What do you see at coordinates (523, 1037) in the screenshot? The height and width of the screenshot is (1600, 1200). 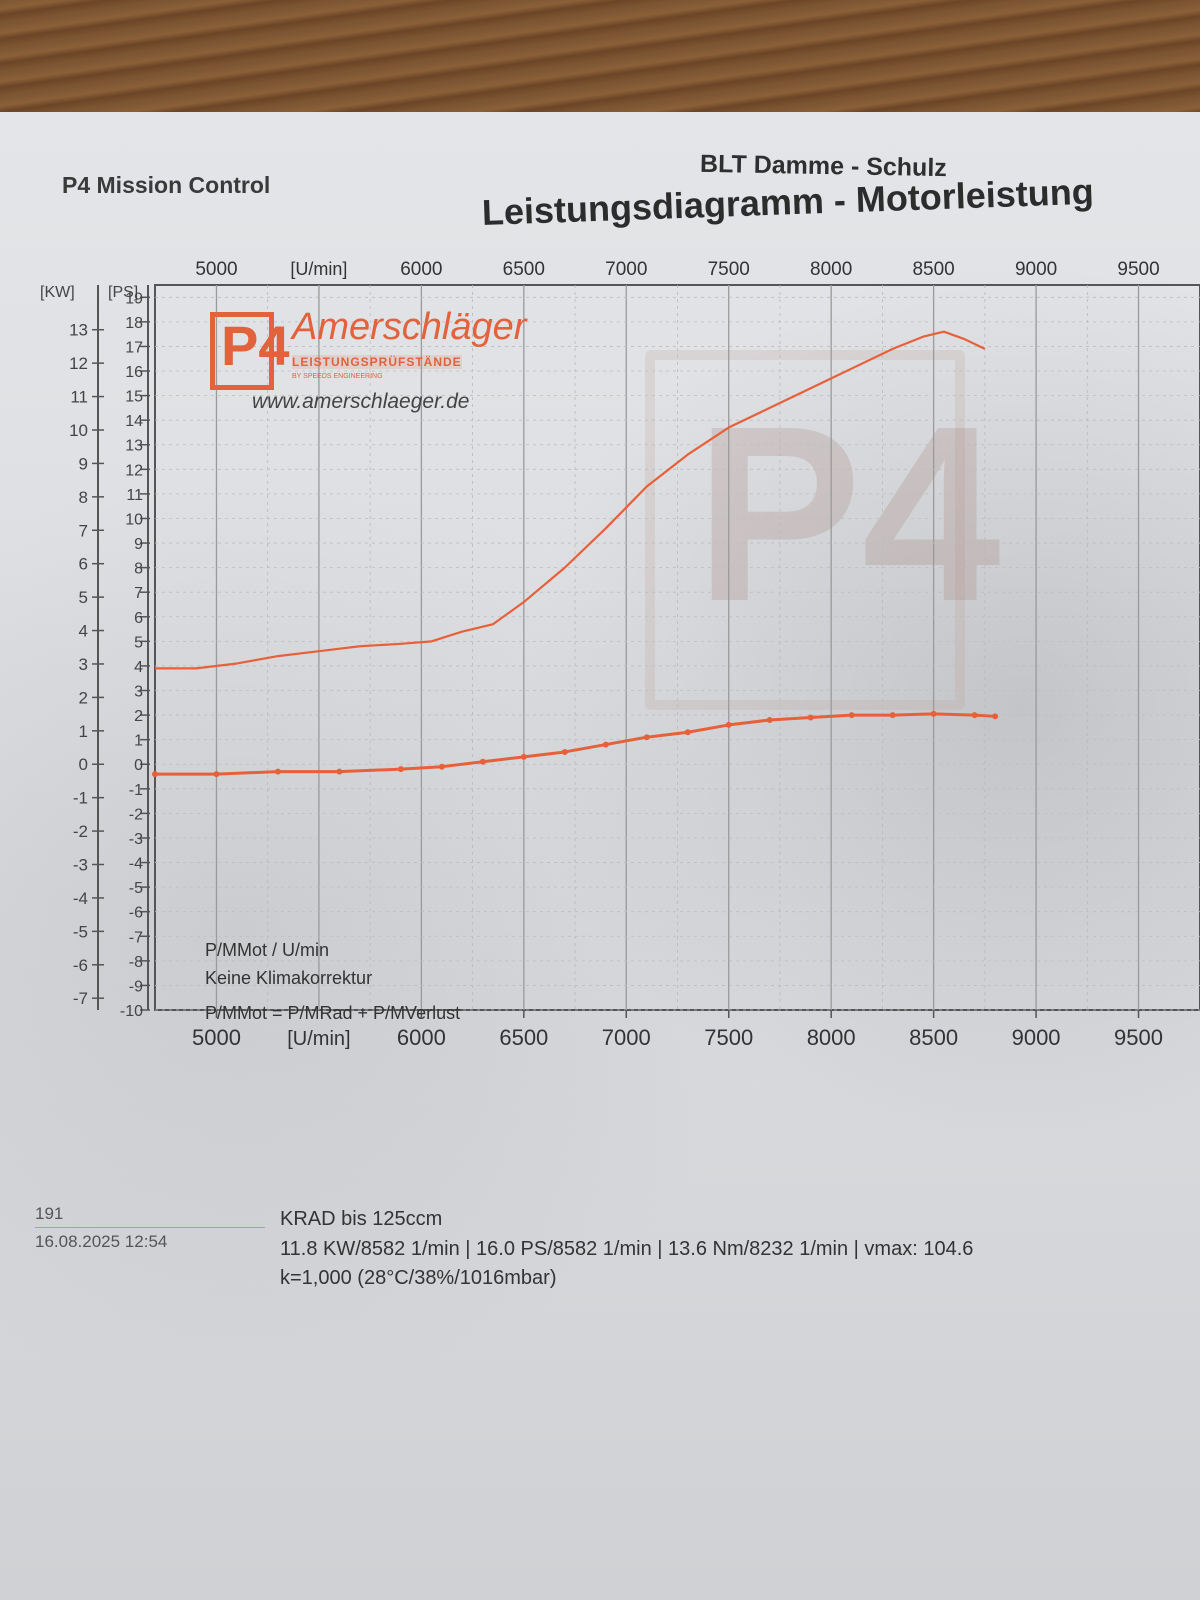 I see `x-tick-label: 6500` at bounding box center [523, 1037].